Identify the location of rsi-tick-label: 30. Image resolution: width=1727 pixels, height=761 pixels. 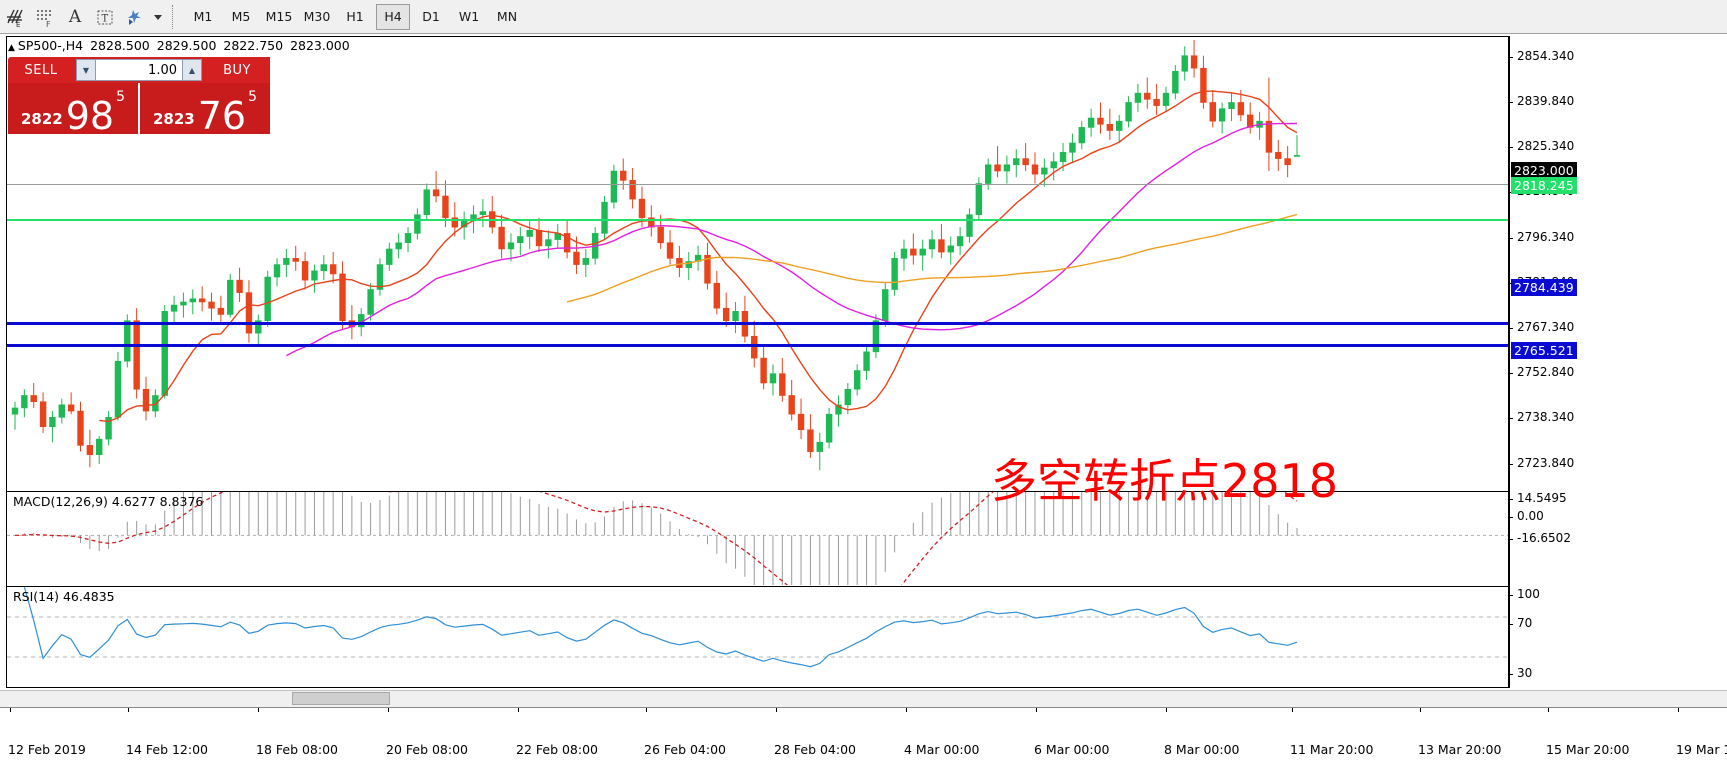
(1525, 673).